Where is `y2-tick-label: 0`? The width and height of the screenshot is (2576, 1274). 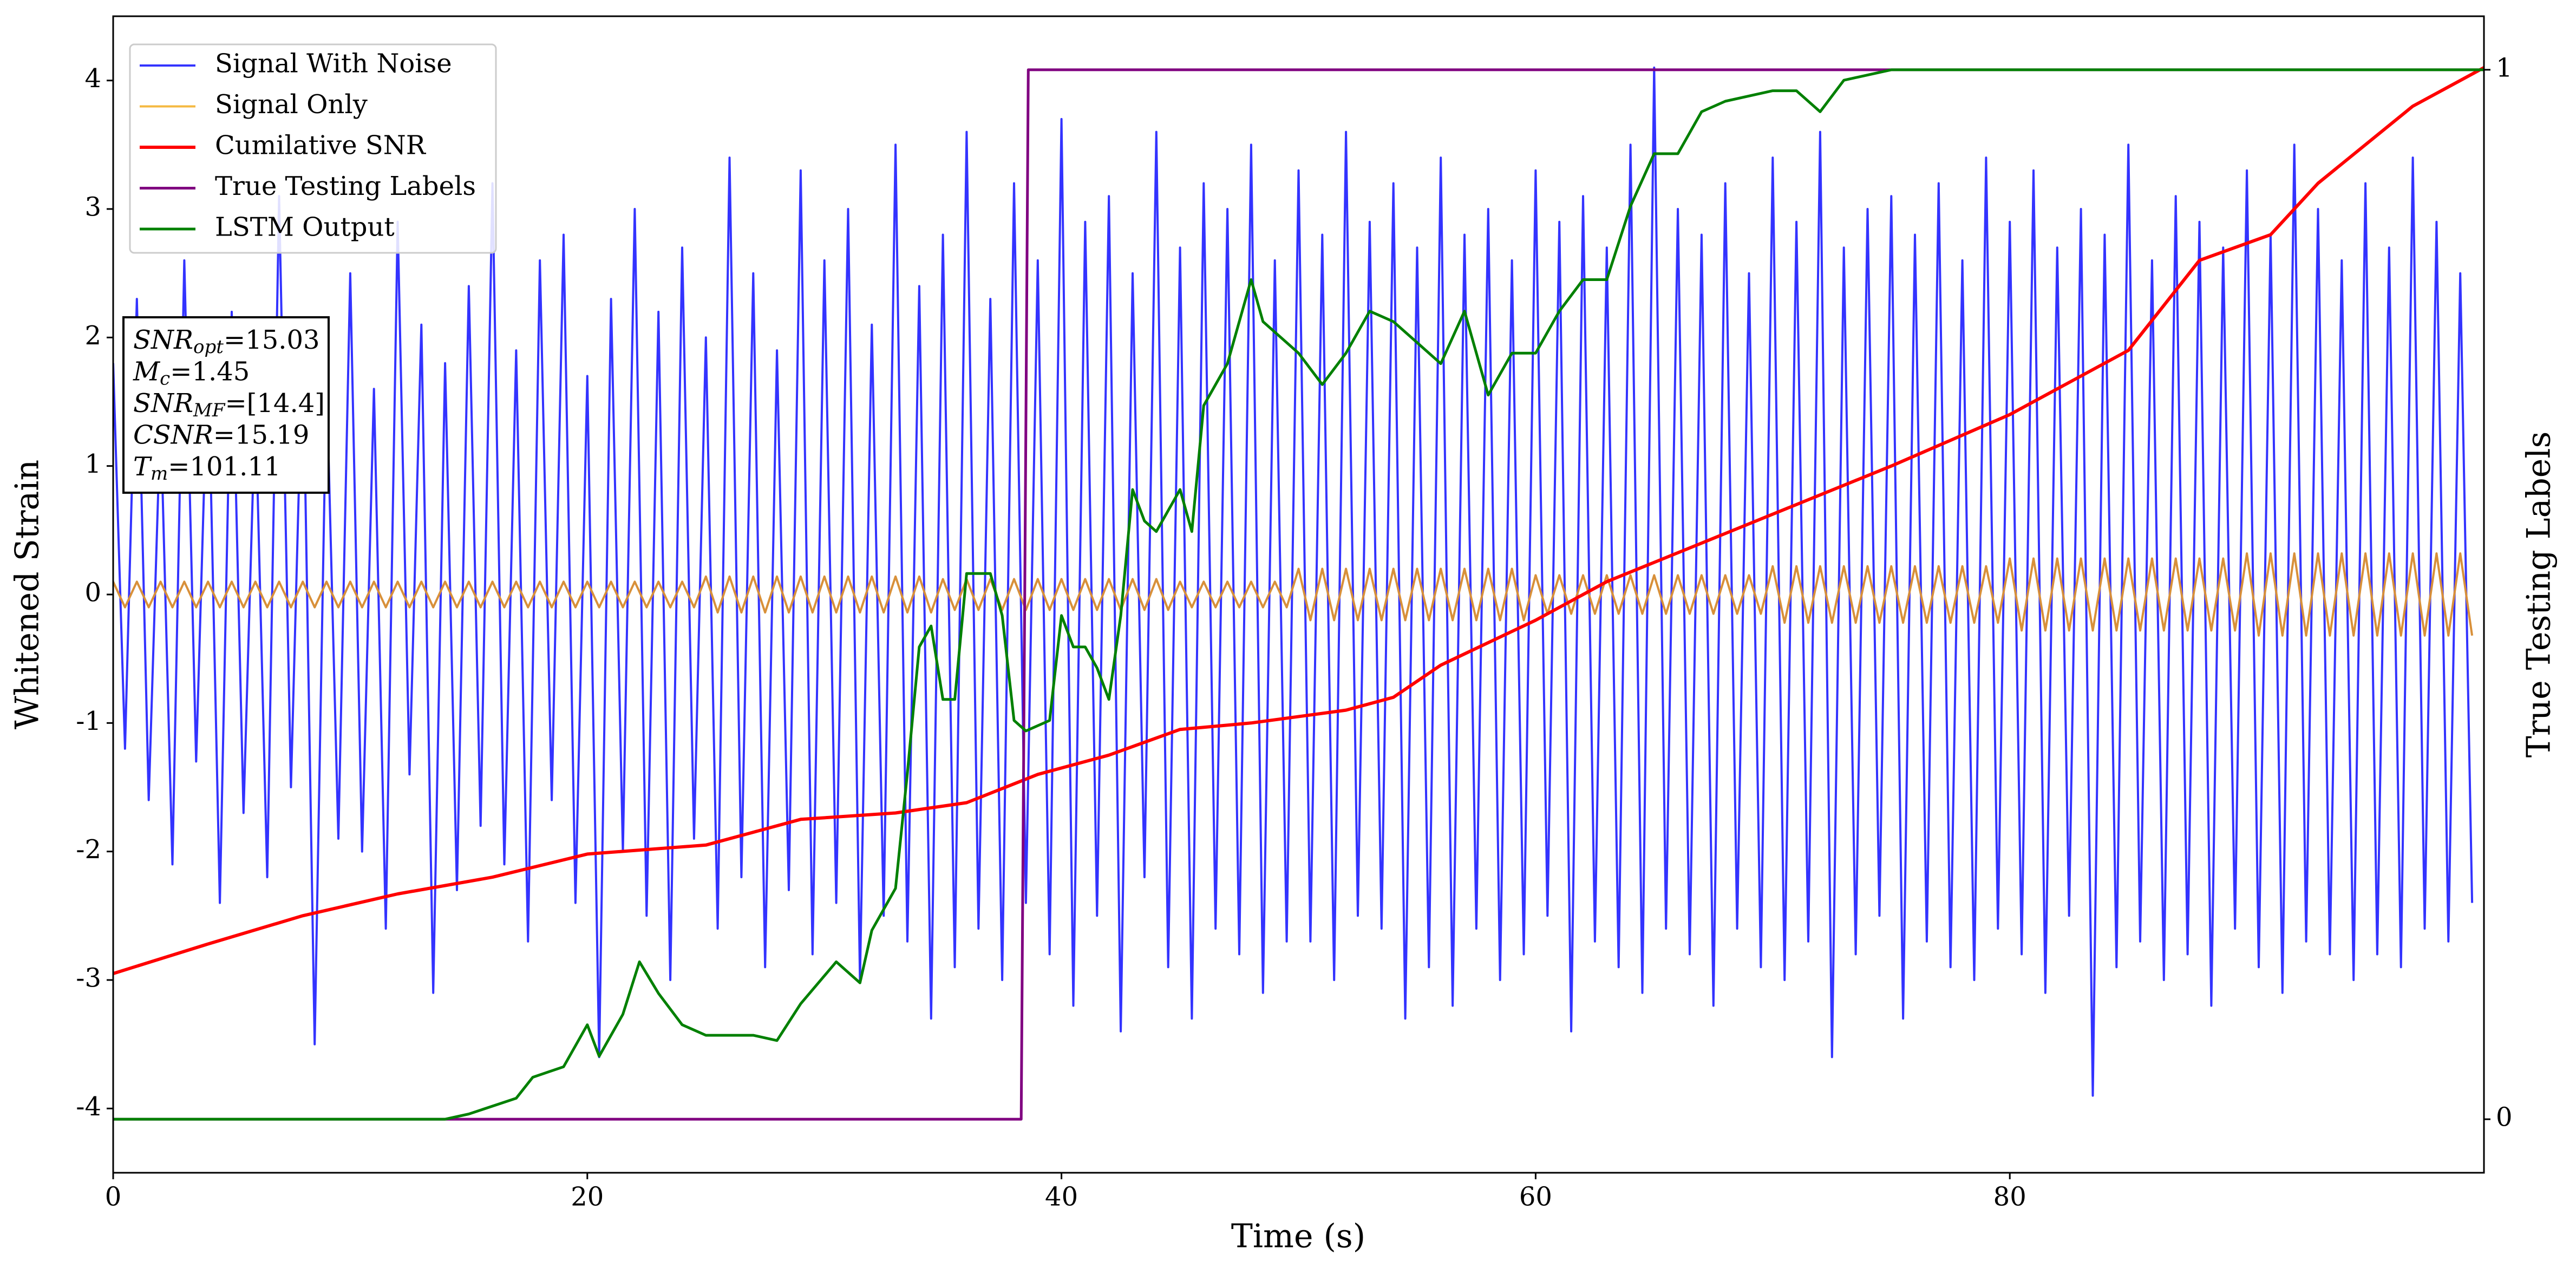 y2-tick-label: 0 is located at coordinates (2504, 1117).